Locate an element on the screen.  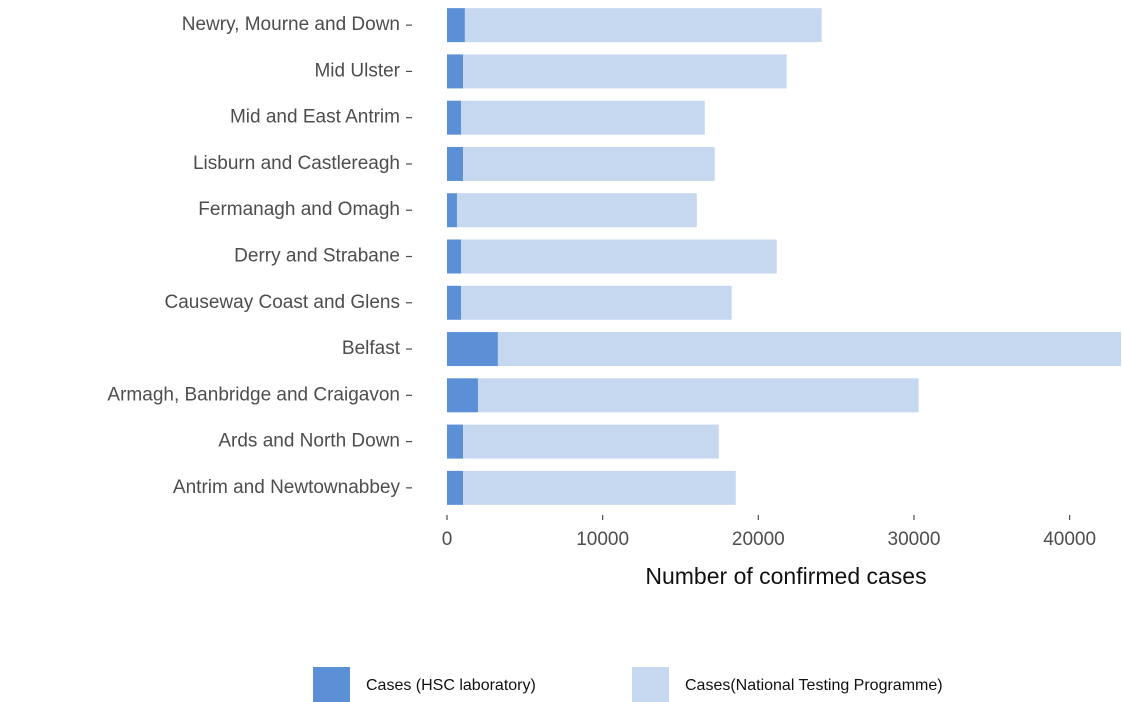
y-tick-label: Antrim and Newtownabbey is located at coordinates (287, 487).